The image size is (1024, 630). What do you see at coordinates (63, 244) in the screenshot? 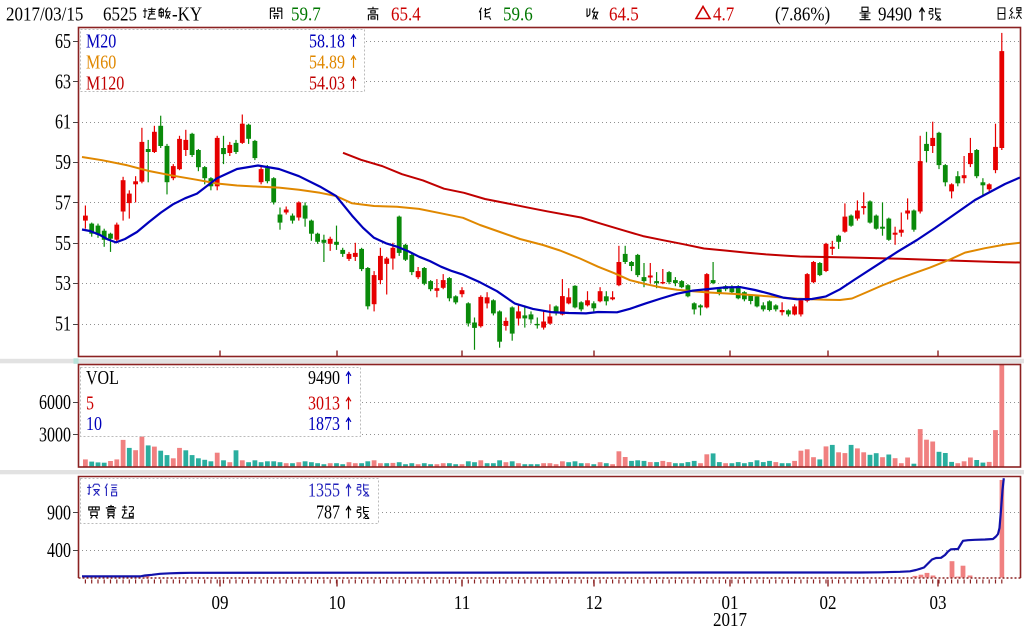
I see `svg-text: 55` at bounding box center [63, 244].